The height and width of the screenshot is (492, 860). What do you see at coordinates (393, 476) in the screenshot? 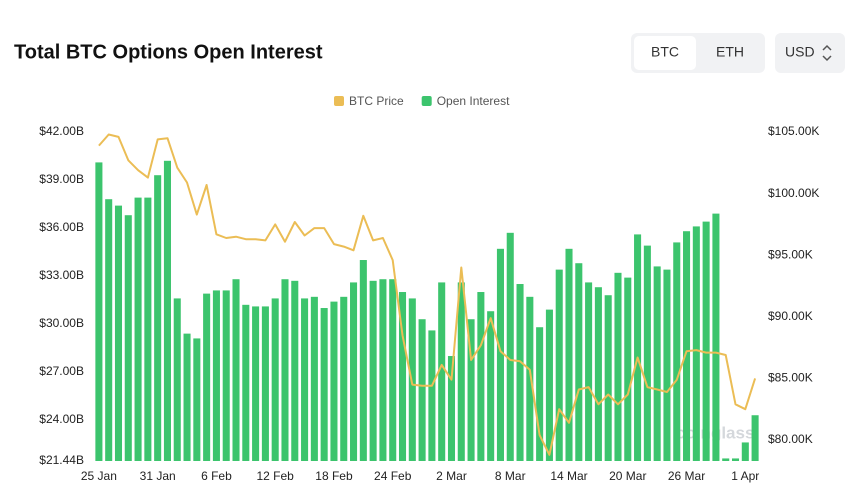
I see `x-tick-label: 24 Feb` at bounding box center [393, 476].